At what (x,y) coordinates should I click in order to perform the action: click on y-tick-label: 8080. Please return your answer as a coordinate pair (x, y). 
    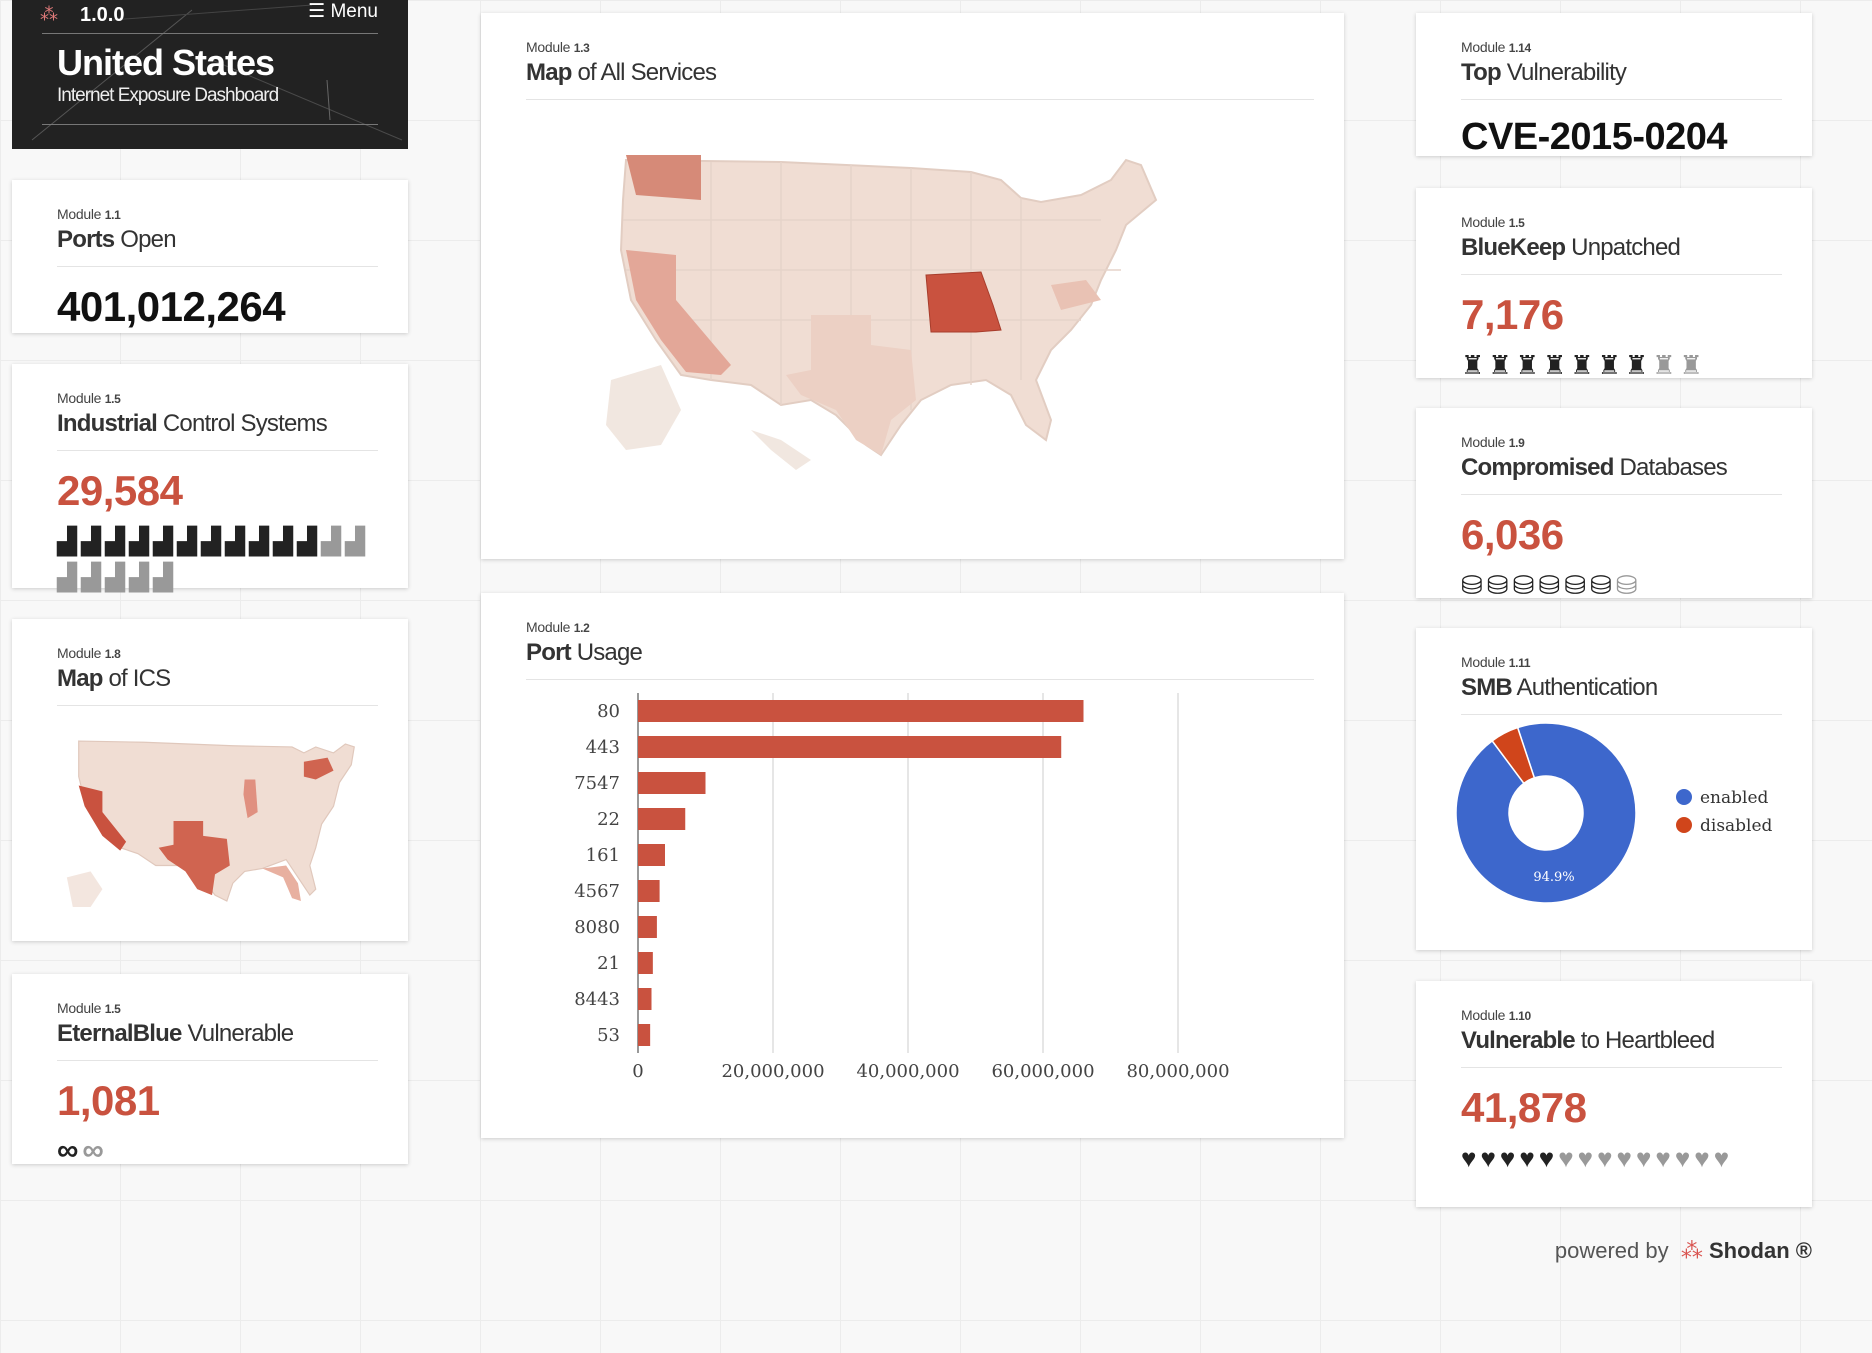
    Looking at the image, I should click on (597, 927).